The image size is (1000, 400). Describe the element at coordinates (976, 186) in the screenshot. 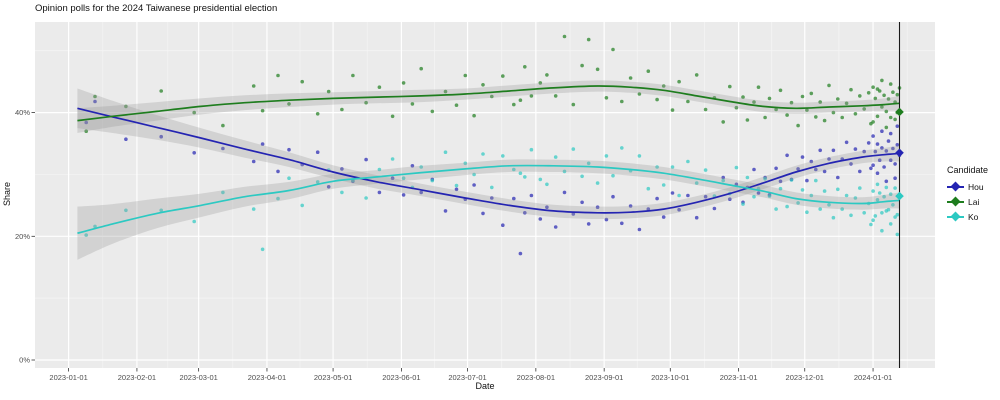

I see `legend-label-hou: Hou` at that location.